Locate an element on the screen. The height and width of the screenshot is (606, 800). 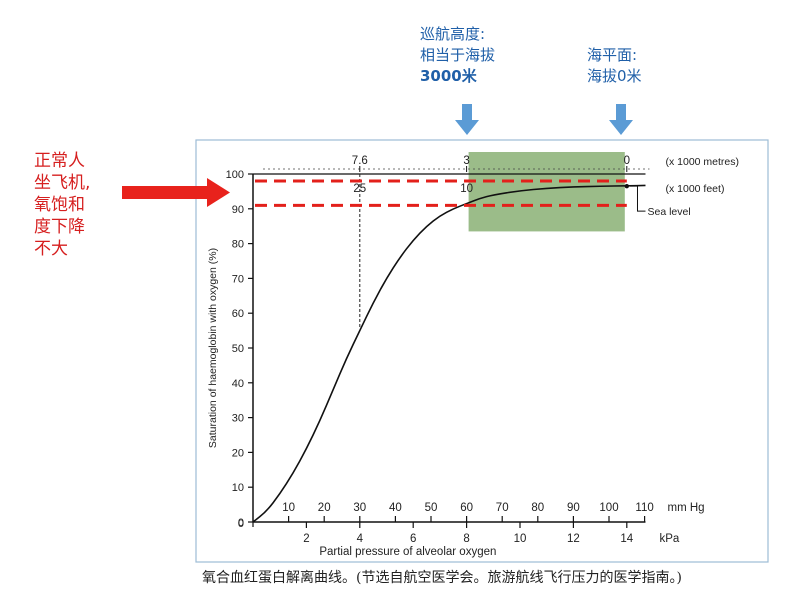
passenger-annotation-line1: 正常人 is located at coordinates (59, 161).